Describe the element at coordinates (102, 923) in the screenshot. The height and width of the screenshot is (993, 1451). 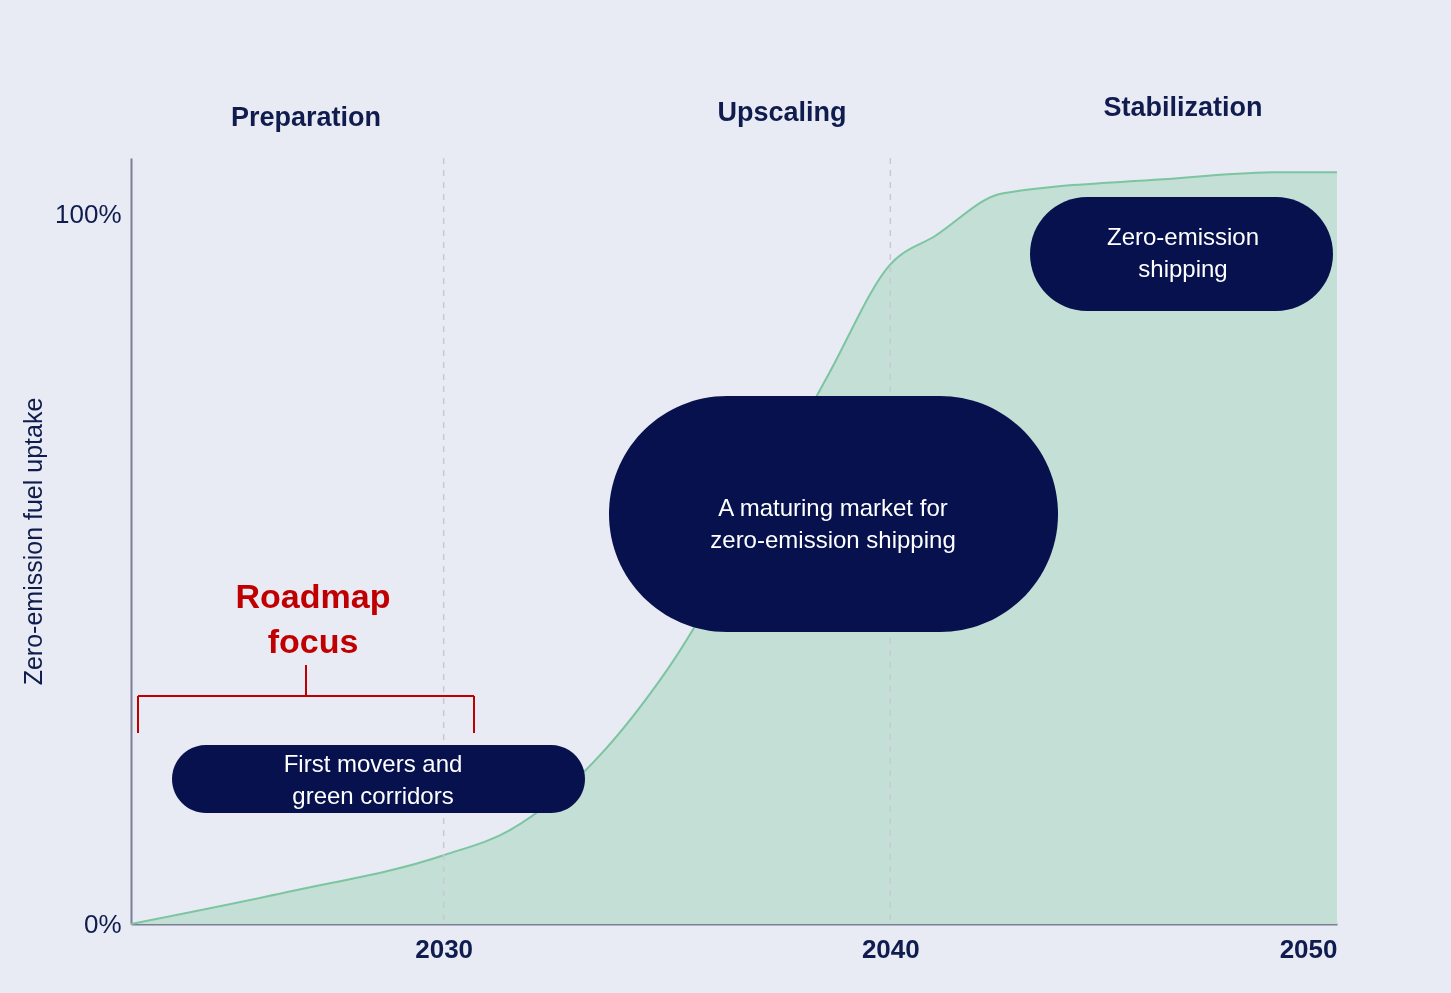
I see `y-tick-label: 0%` at that location.